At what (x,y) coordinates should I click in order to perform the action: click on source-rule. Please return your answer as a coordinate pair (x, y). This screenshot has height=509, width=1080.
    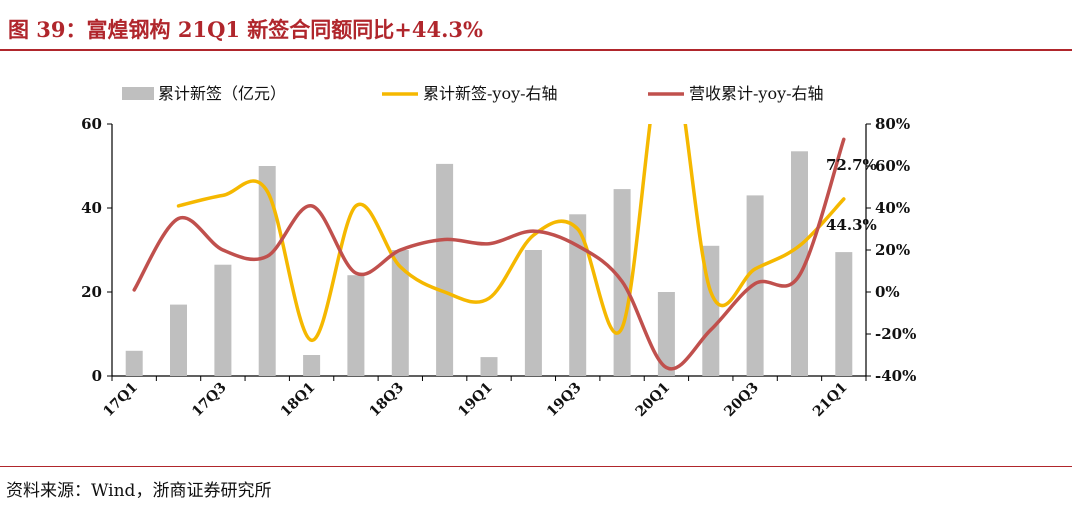
    Looking at the image, I should click on (536, 466).